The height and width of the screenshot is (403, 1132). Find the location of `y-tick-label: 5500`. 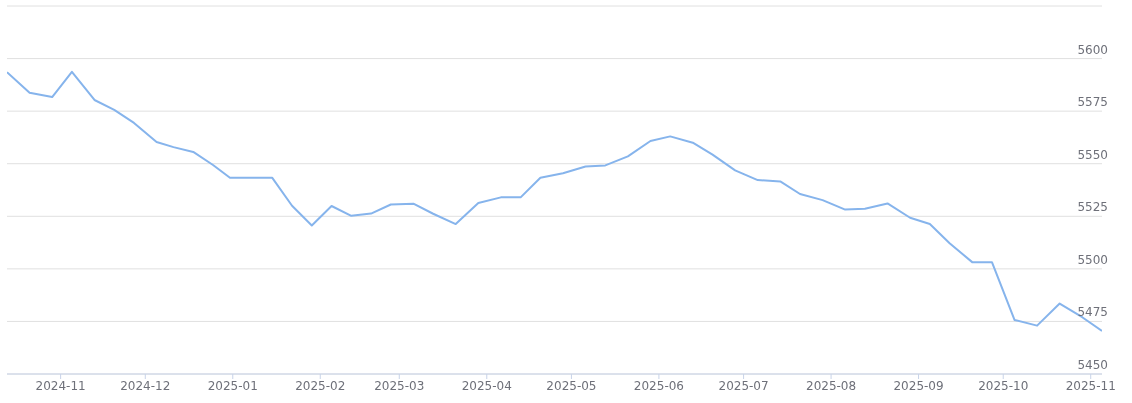

y-tick-label: 5500 is located at coordinates (1092, 259).